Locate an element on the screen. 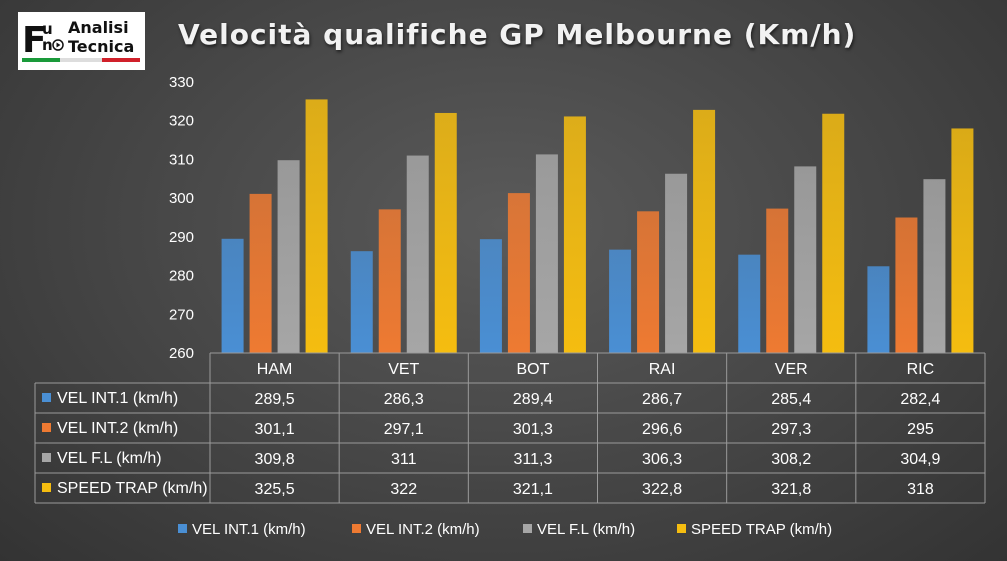  table-series-label-3: VEL F.L (km/h) is located at coordinates (109, 458).